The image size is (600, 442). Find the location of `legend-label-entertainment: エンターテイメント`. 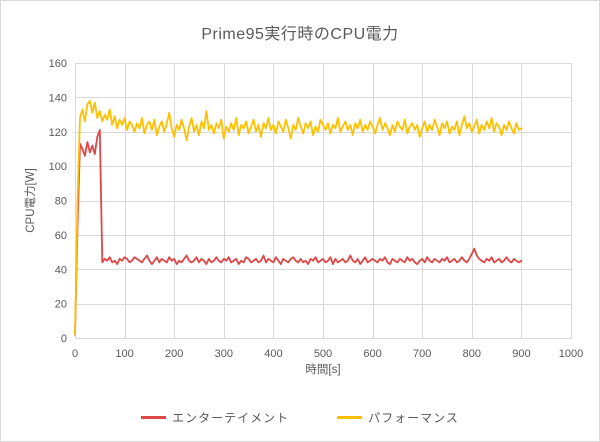

legend-label-entertainment: エンターテイメント is located at coordinates (231, 418).